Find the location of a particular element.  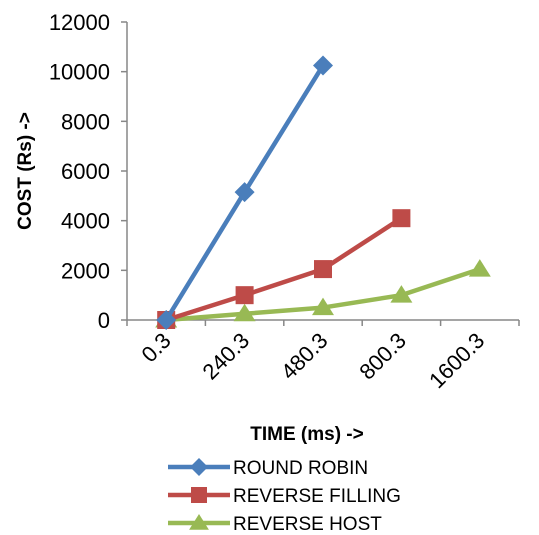

x-ticks: 0.3 240.3 480.3 800.3 1600.3 is located at coordinates (323, 356).